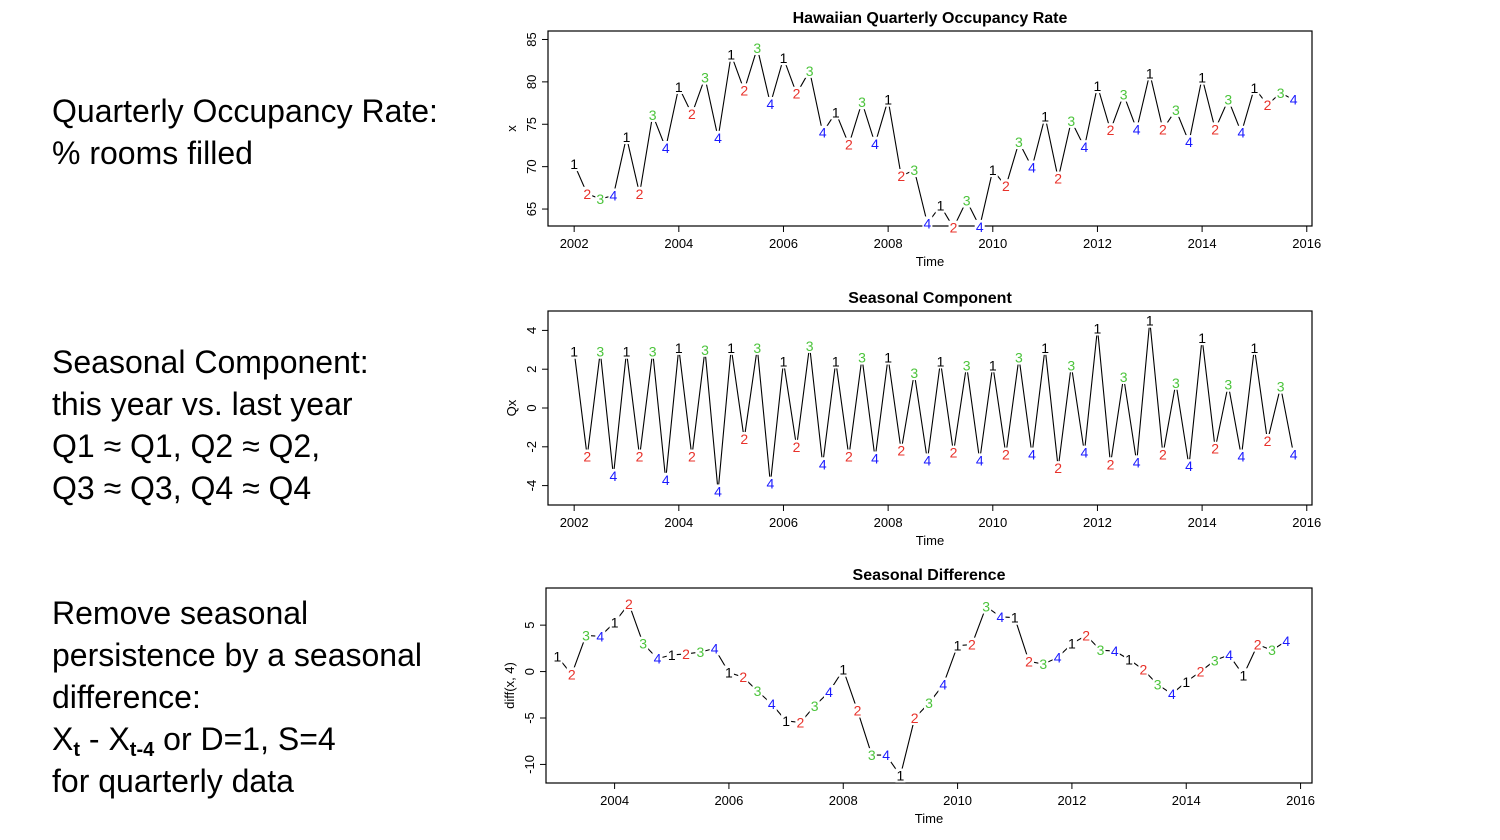 This screenshot has width=1500, height=840. I want to click on y-tick-label: 80, so click(531, 82).